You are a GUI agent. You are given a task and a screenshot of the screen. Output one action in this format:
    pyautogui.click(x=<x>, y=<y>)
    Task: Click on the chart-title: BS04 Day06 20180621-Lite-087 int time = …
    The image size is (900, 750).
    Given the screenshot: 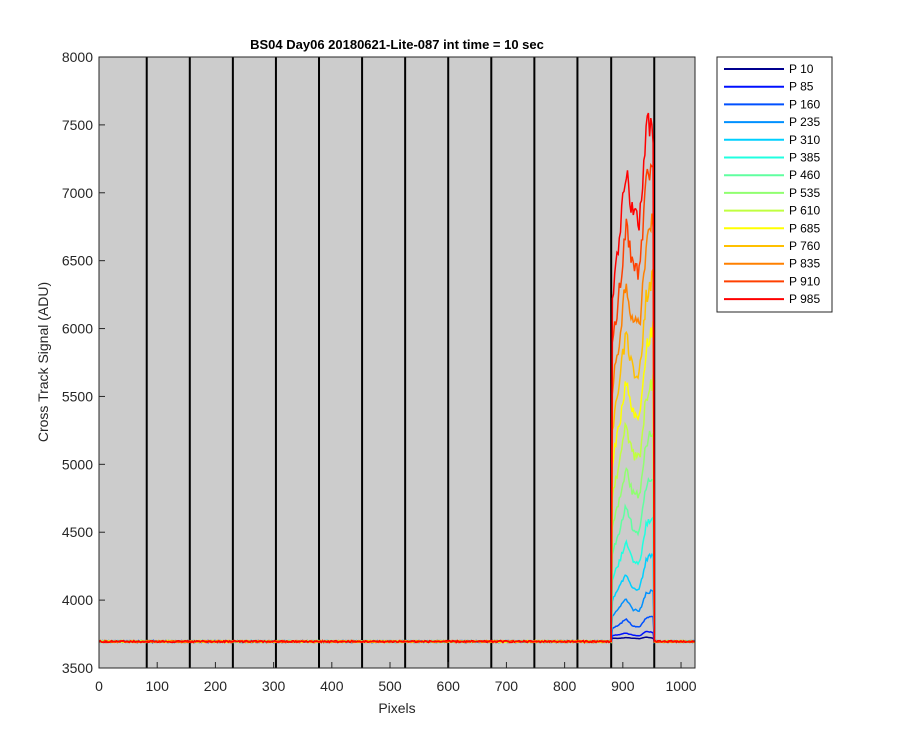 What is the action you would take?
    pyautogui.click(x=397, y=44)
    